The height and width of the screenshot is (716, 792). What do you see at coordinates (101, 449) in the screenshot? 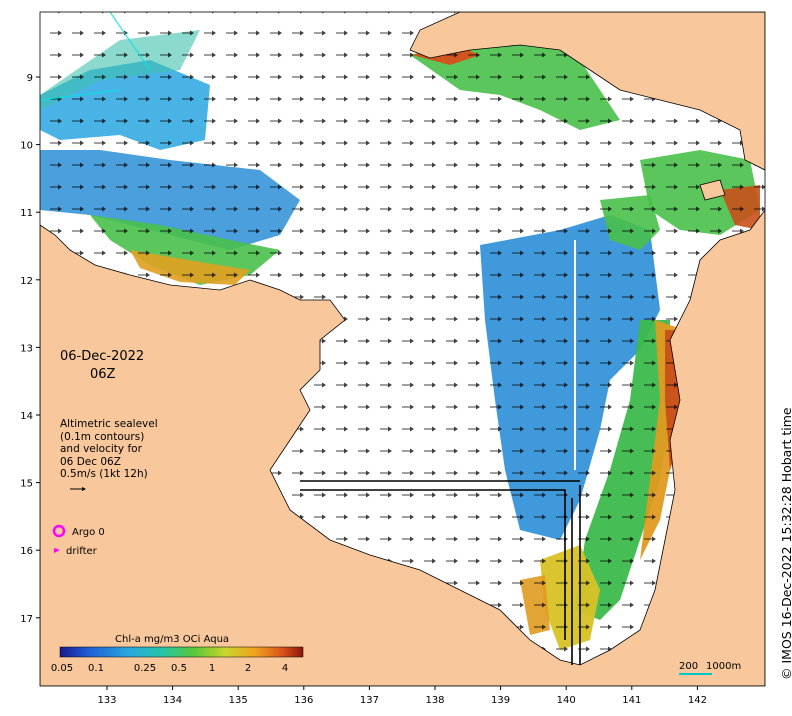
I see `altimetry-line: and velocity for` at bounding box center [101, 449].